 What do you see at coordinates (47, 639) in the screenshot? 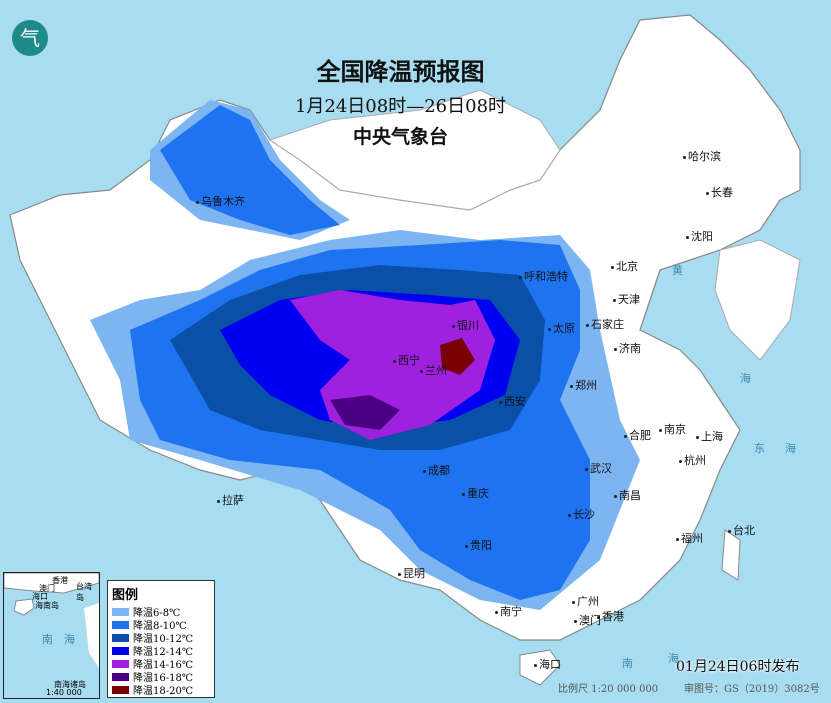
I see `inset-label: 南` at bounding box center [47, 639].